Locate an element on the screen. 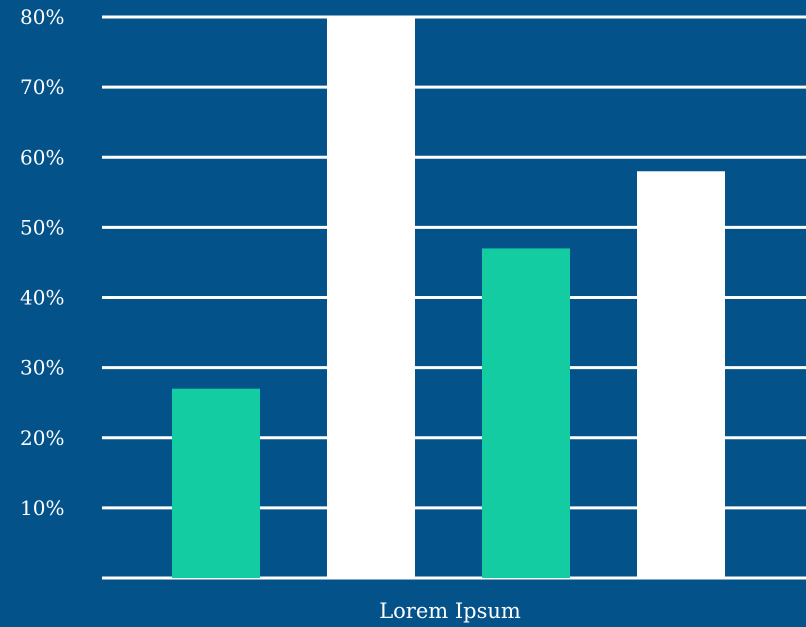 Image resolution: width=806 pixels, height=627 pixels. y-axis-ticks: 10% 20% 30% 40% 50% 60% 70% 80% is located at coordinates (42, 262).